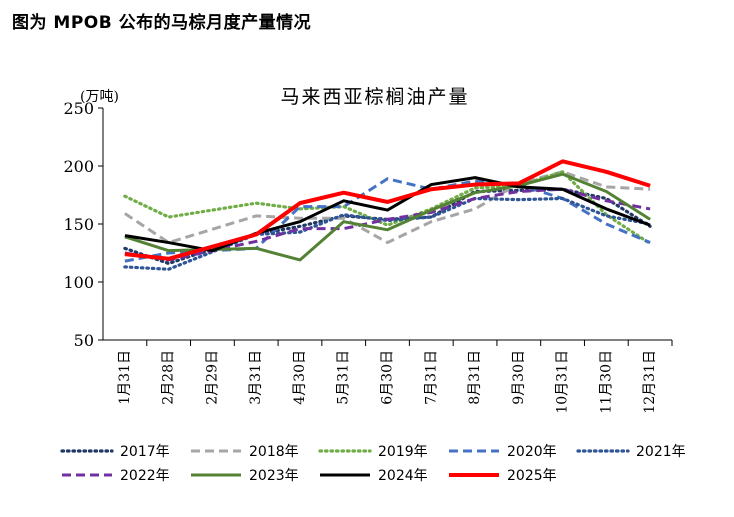 The image size is (734, 517). Describe the element at coordinates (532, 476) in the screenshot. I see `legend-label: 2025年` at that location.